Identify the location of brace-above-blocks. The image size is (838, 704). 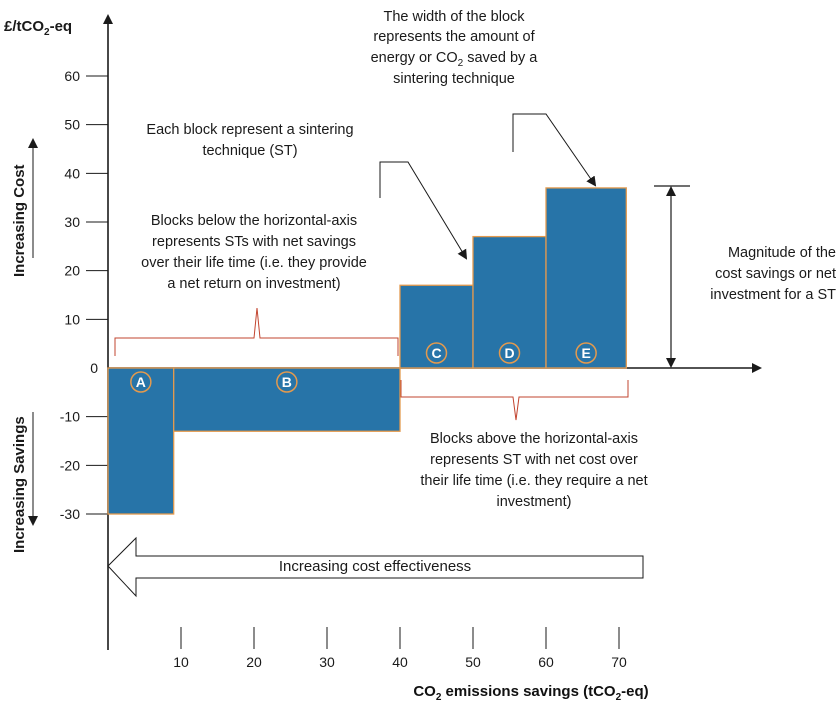
(514, 400).